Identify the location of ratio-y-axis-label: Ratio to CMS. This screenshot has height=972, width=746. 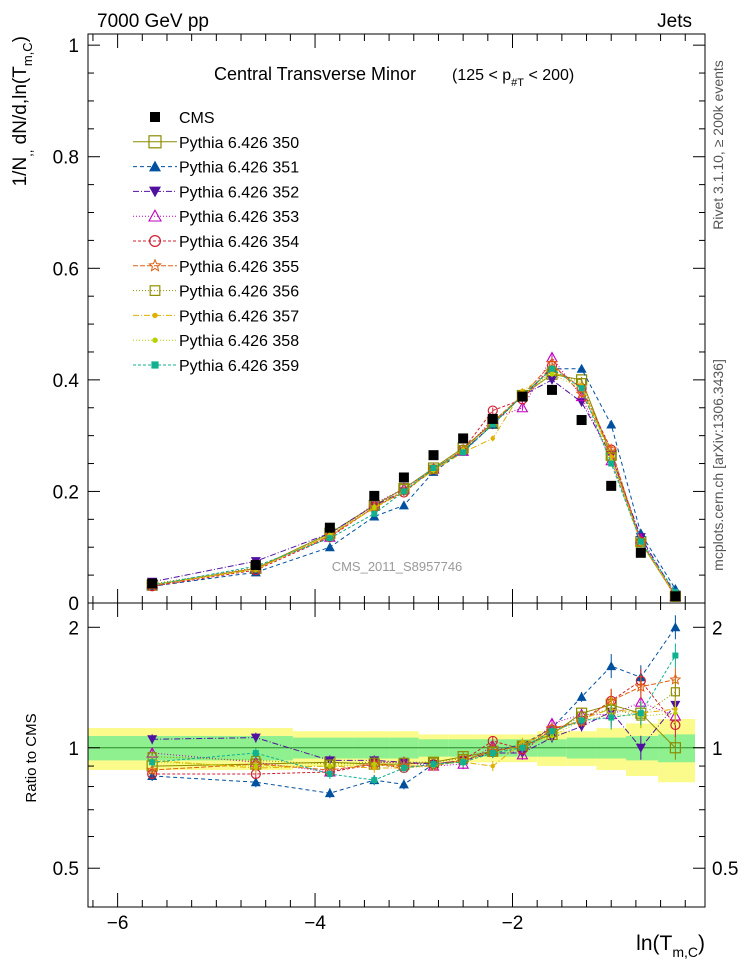
(31, 757).